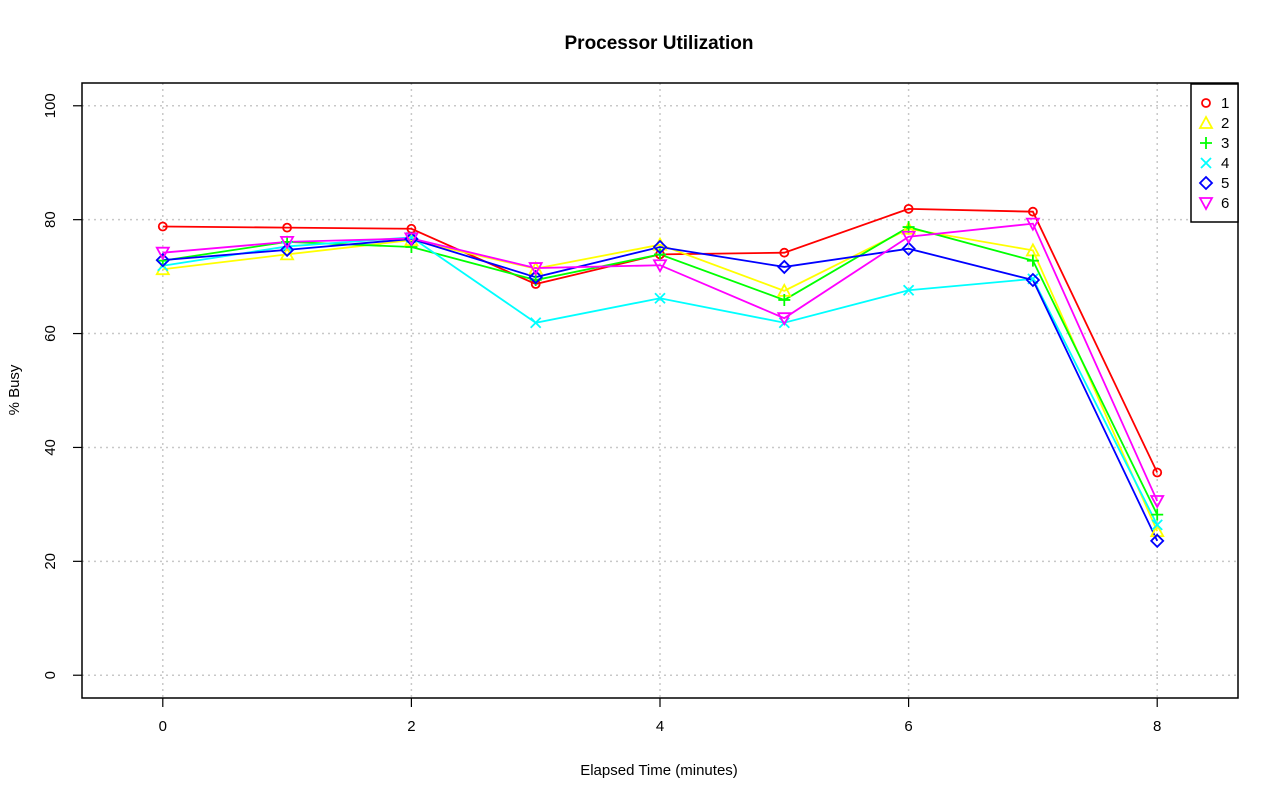  I want to click on chart-title: Processor Utilization, so click(659, 43).